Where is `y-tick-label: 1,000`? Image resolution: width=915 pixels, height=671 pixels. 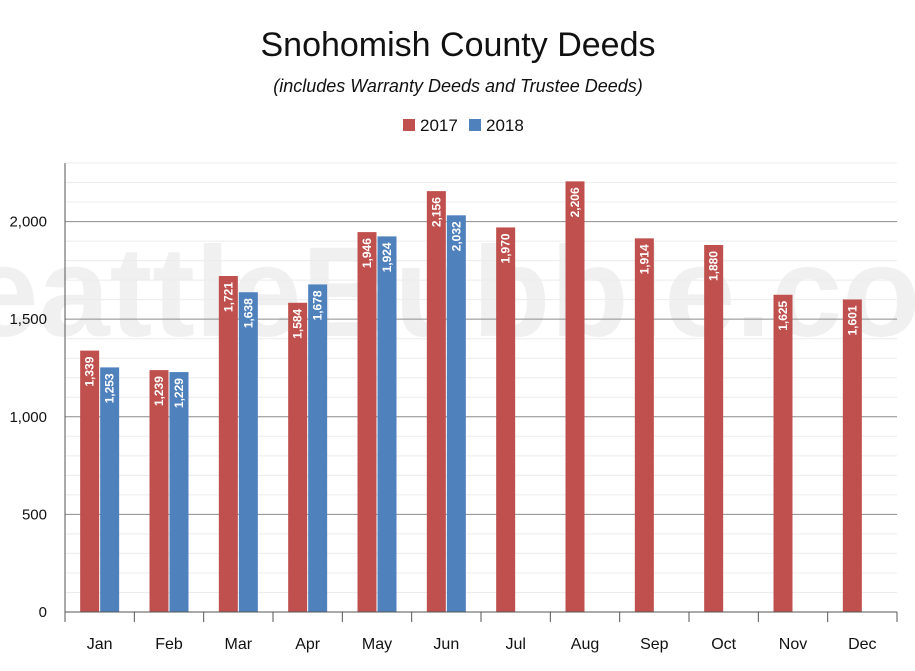 y-tick-label: 1,000 is located at coordinates (28, 417).